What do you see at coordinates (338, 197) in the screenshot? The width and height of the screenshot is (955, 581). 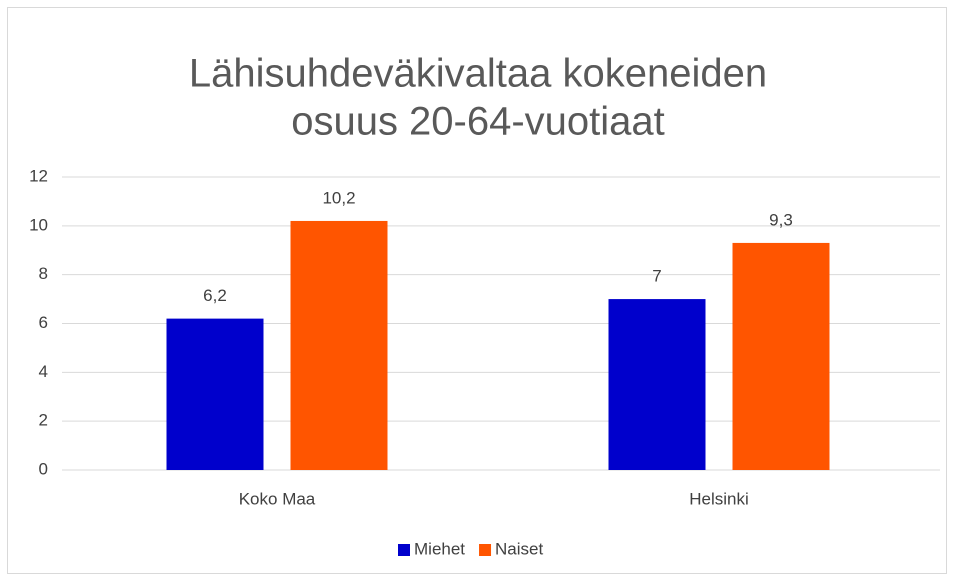 I see `value-label: 10,2` at bounding box center [338, 197].